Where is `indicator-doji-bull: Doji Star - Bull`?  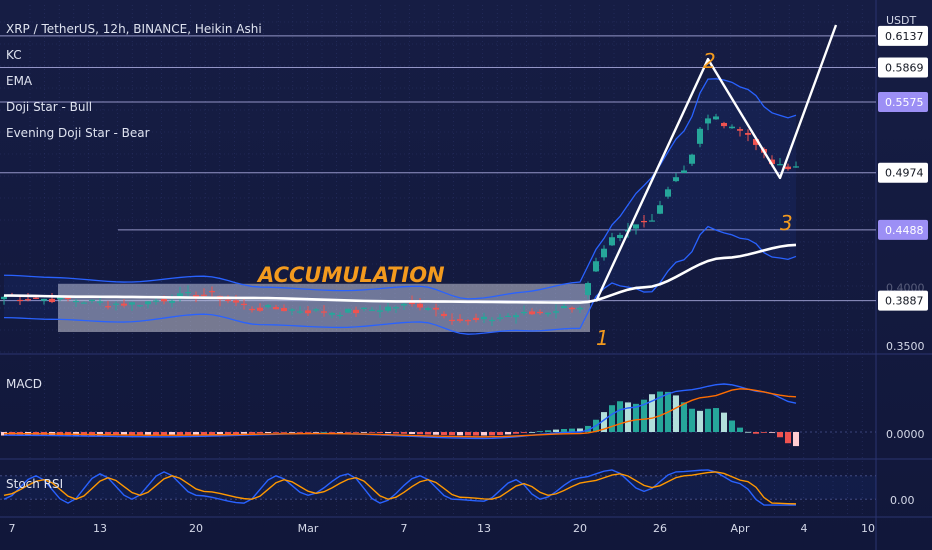 indicator-doji-bull: Doji Star - Bull is located at coordinates (49, 107).